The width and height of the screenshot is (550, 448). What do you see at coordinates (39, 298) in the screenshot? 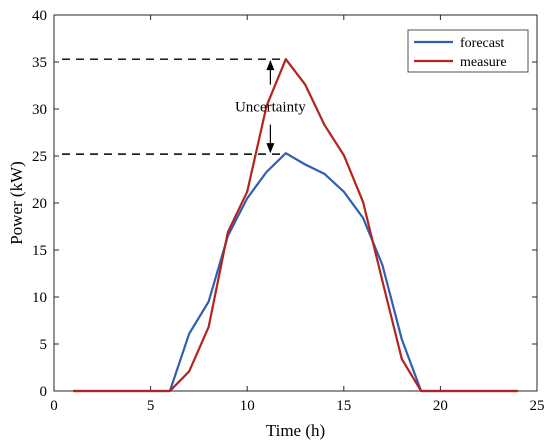
I see `y-tick-label: 10` at bounding box center [39, 298].